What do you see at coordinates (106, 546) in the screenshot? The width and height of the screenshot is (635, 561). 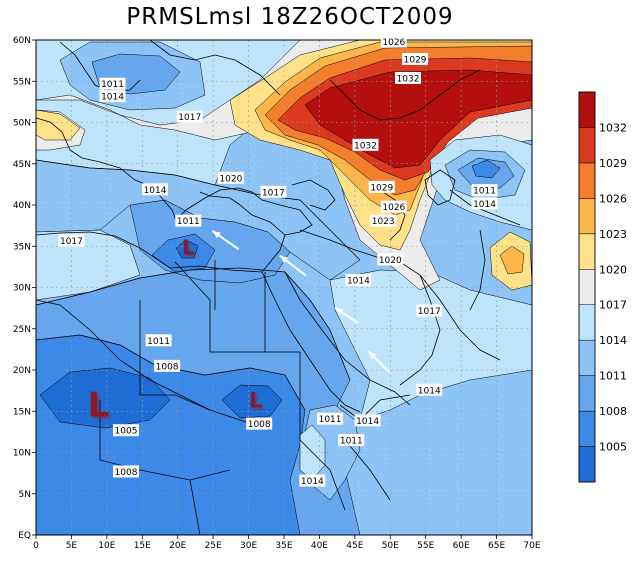 I see `x-tick-label: 10E` at bounding box center [106, 546].